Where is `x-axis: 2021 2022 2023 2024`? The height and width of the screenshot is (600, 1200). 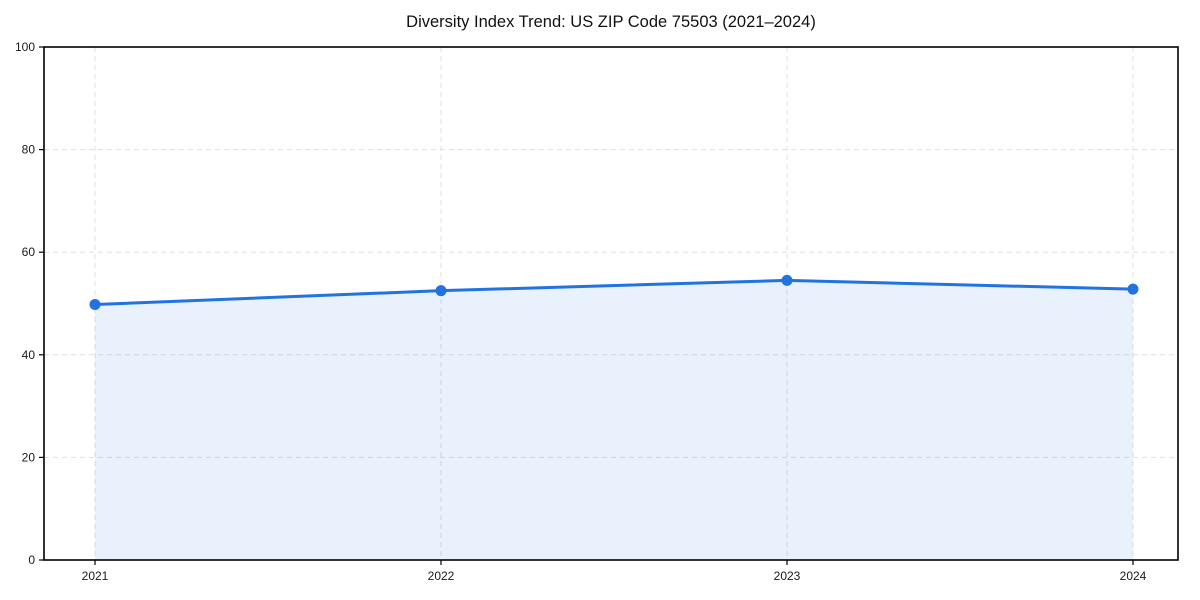 x-axis: 2021 2022 2023 2024 is located at coordinates (614, 571).